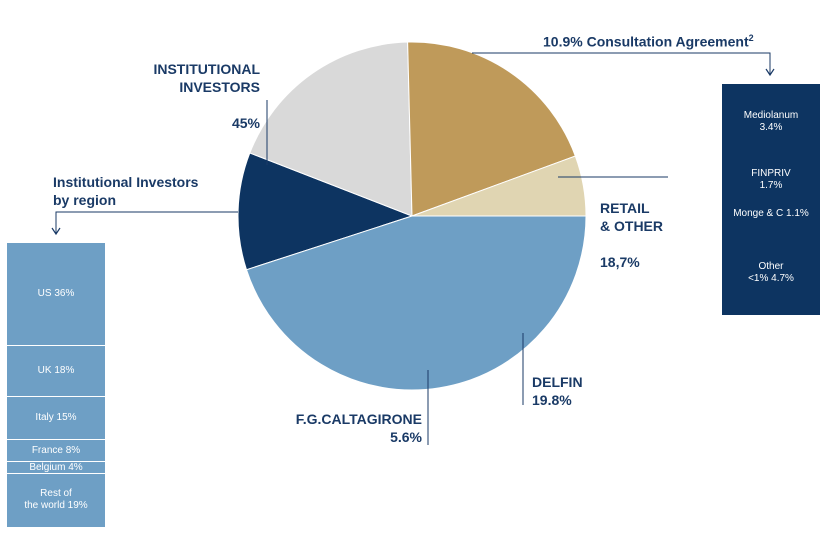 The width and height of the screenshot is (827, 539). What do you see at coordinates (146, 222) in the screenshot?
I see `leader-line-region` at bounding box center [146, 222].